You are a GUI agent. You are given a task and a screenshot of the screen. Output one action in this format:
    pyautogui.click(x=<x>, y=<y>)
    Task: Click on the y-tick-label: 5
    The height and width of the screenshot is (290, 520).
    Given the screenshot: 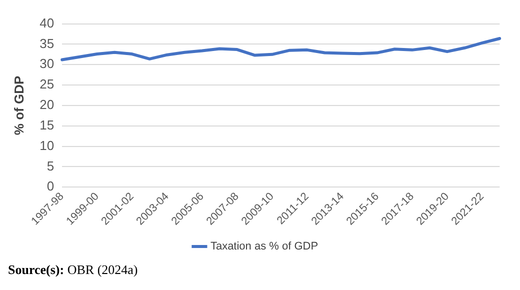 What is the action you would take?
    pyautogui.click(x=50, y=166)
    